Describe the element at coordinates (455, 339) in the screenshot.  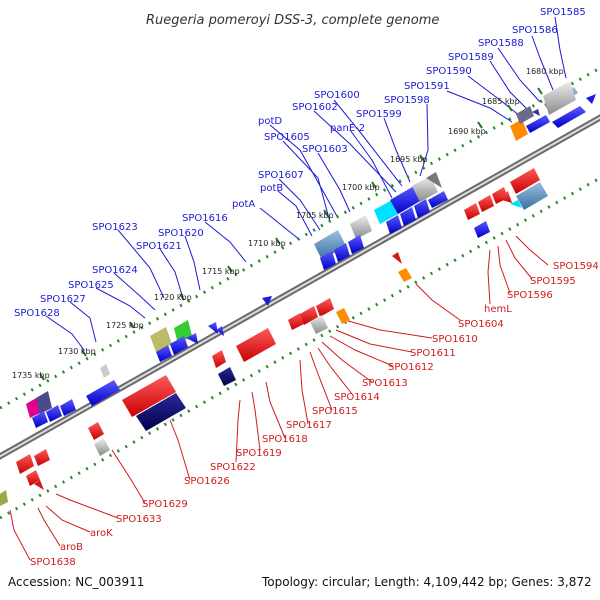
I see `gene-label: SPO1610` at that location.